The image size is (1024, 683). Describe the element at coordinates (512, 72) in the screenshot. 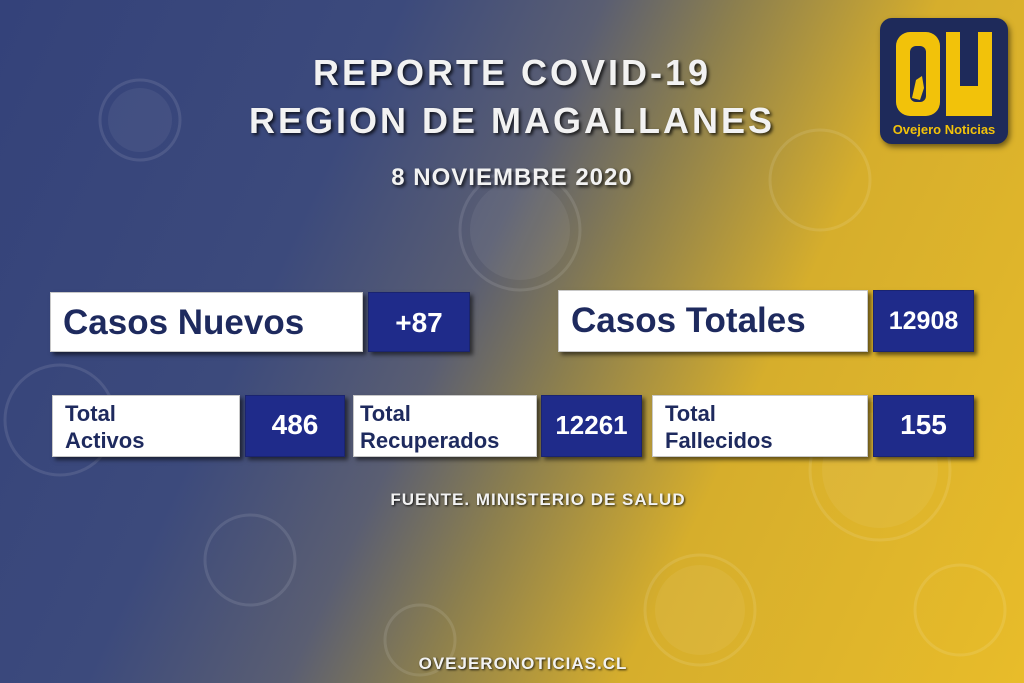

I see `report-title: REPORTE COVID-19` at that location.